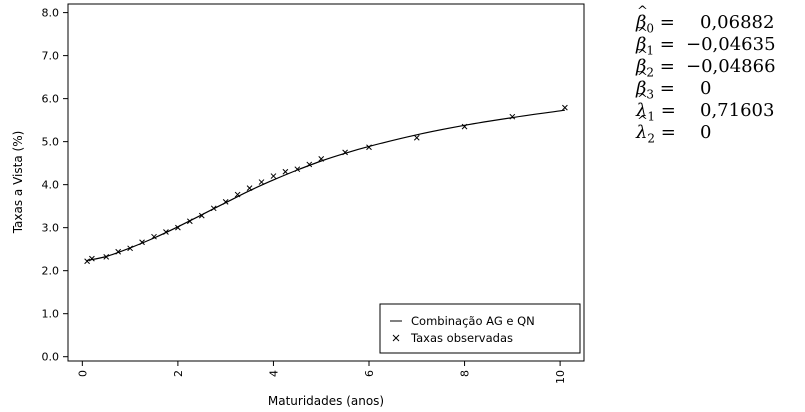 The width and height of the screenshot is (805, 412). I want to click on parameter-row: β2 =−0,04866, so click(706, 62).